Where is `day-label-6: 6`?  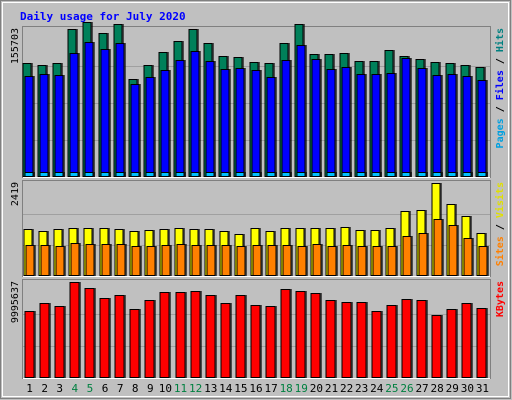
day-label-6: 6 is located at coordinates (105, 388).